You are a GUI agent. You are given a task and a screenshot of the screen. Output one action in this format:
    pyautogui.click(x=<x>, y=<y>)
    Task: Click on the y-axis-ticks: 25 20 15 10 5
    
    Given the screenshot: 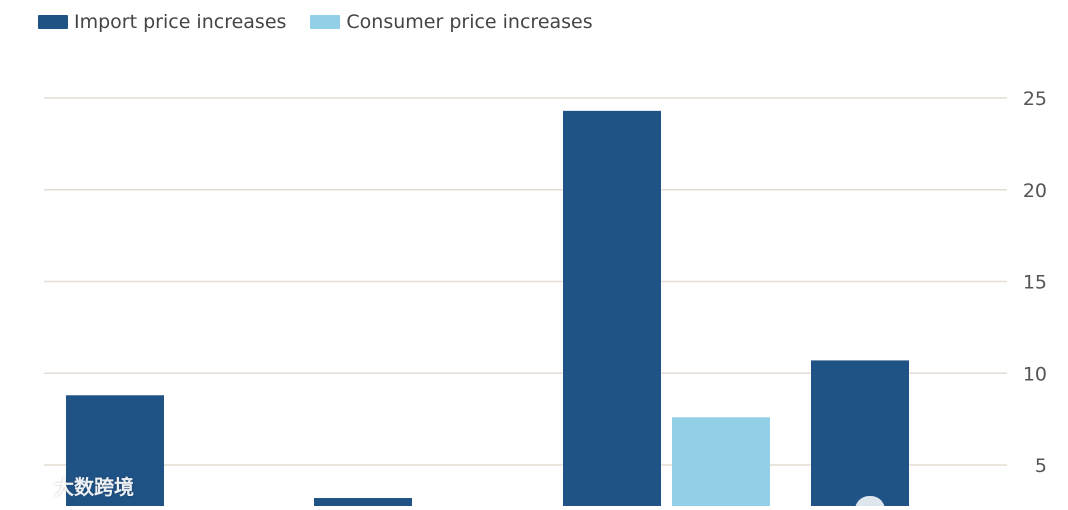 What is the action you would take?
    pyautogui.click(x=1035, y=282)
    